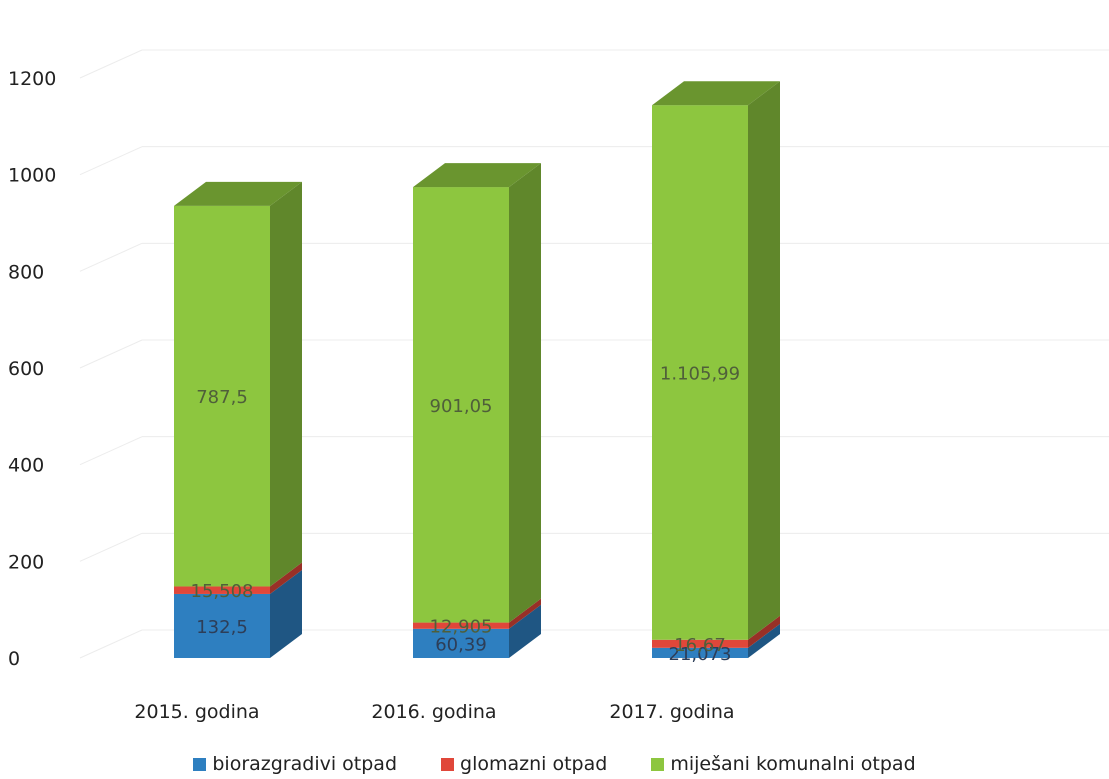 The height and width of the screenshot is (779, 1109). Describe the element at coordinates (433, 712) in the screenshot. I see `category-label: 2016. godina` at that location.